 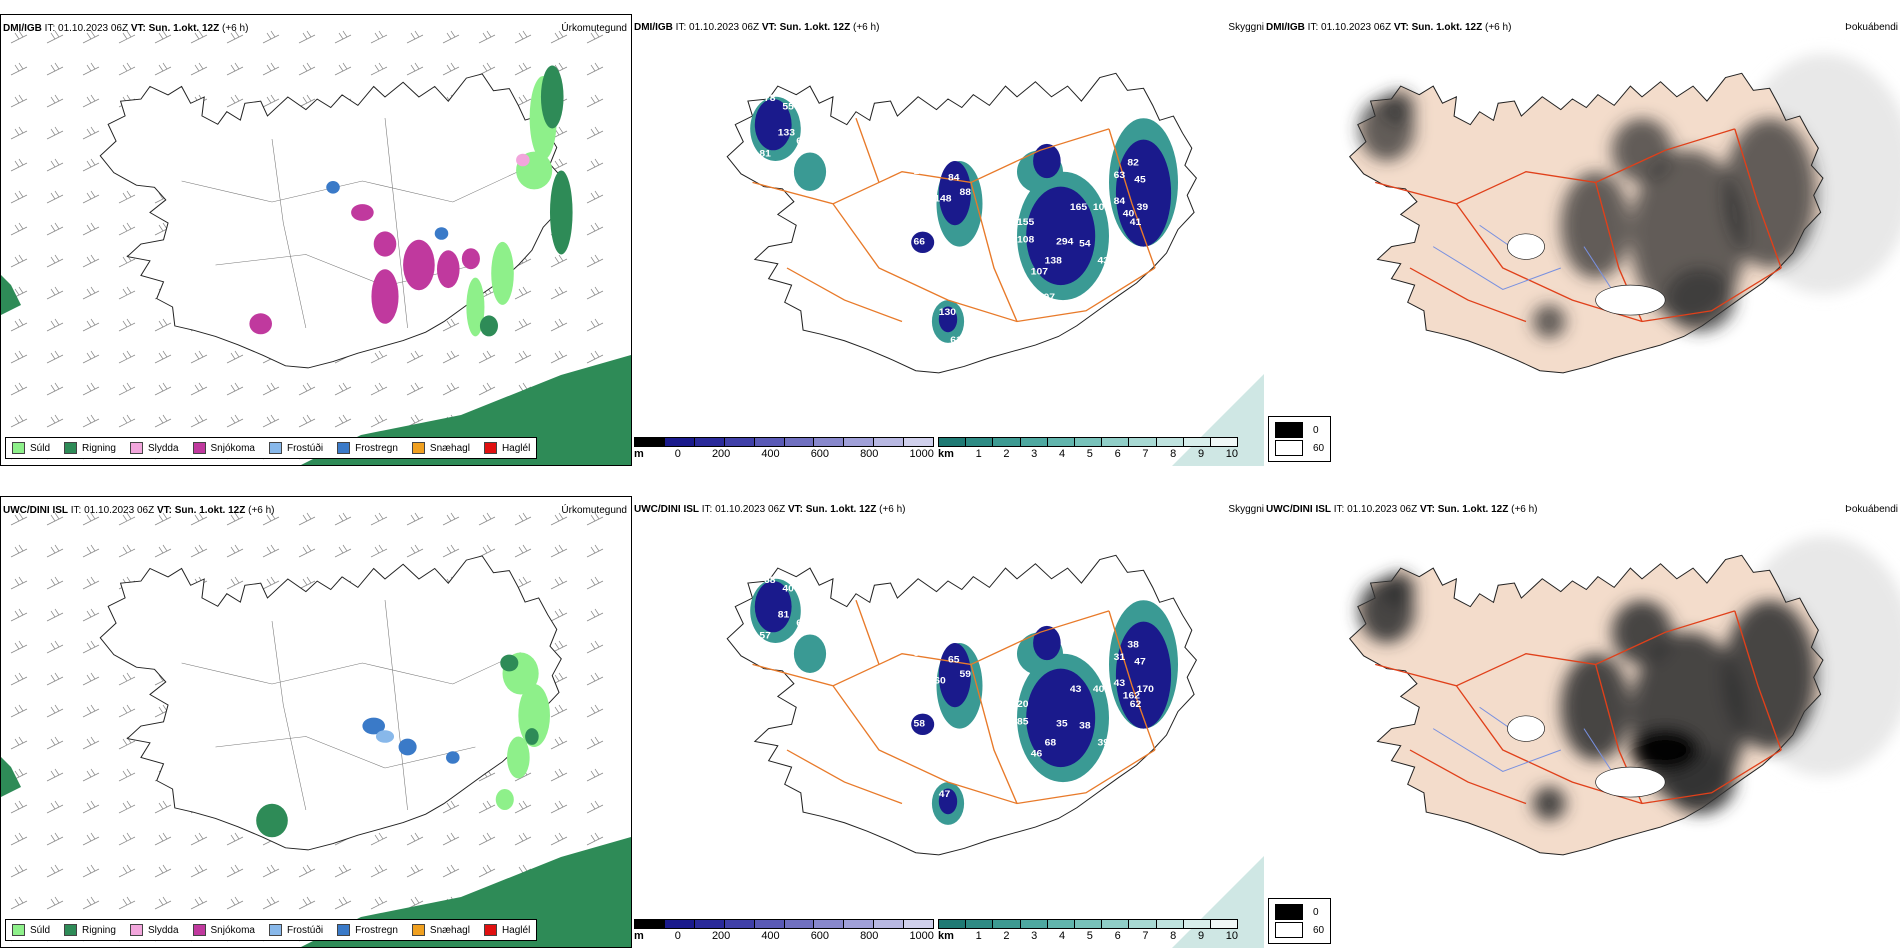 What do you see at coordinates (534, 715) in the screenshot?
I see `drizzle-area` at bounding box center [534, 715].